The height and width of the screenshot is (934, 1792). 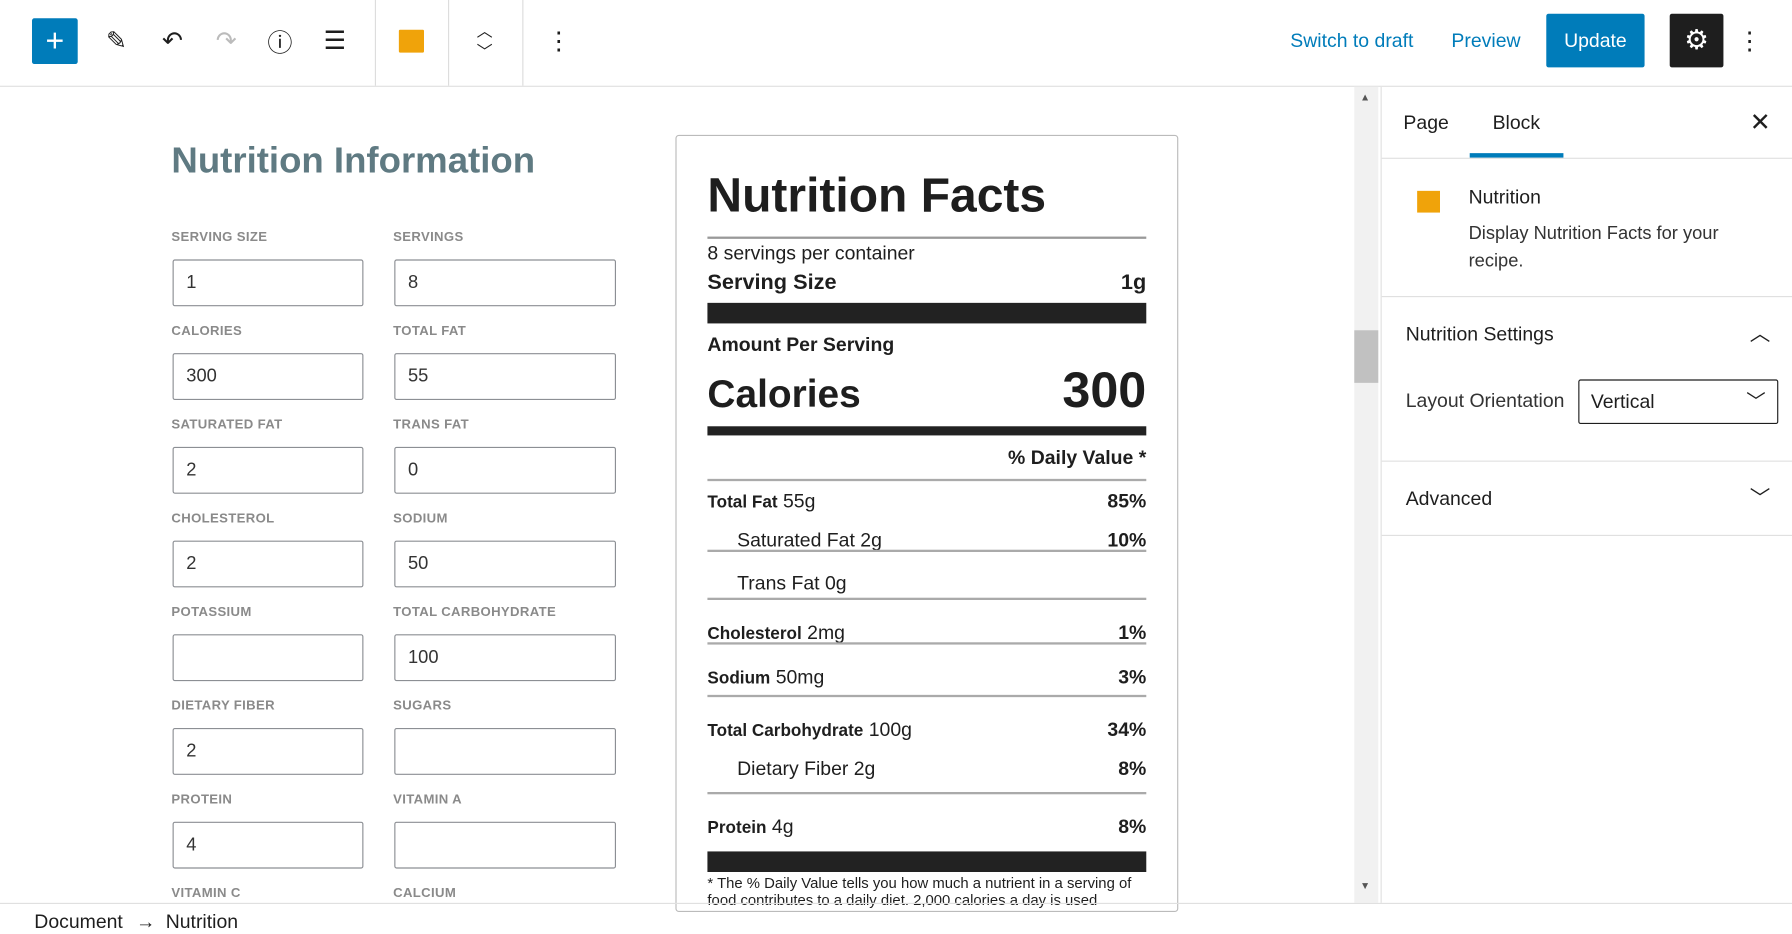 I want to click on form-title: Nutrition Information, so click(x=353, y=160).